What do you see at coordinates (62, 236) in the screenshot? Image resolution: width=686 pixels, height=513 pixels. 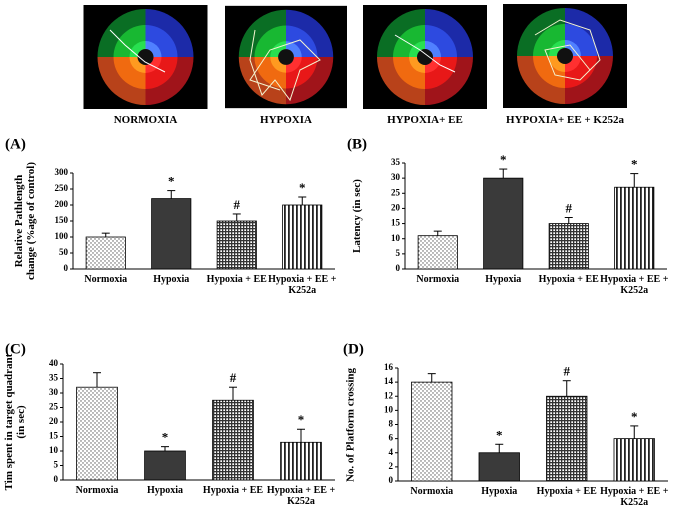 I see `y-tick-label: 100` at bounding box center [62, 236].